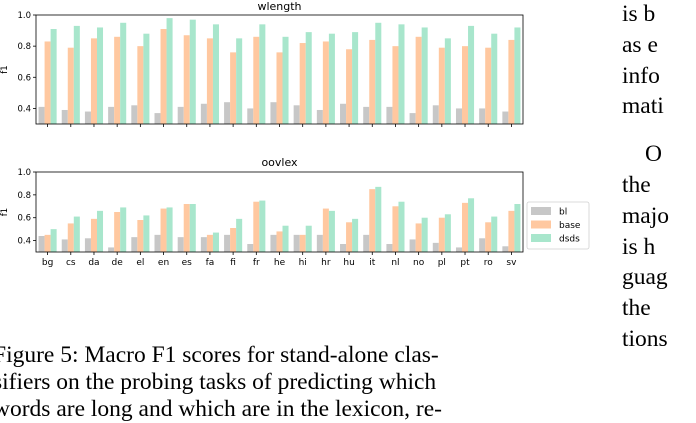  Describe the element at coordinates (111, 115) in the screenshot. I see `bar-bl-de` at that location.